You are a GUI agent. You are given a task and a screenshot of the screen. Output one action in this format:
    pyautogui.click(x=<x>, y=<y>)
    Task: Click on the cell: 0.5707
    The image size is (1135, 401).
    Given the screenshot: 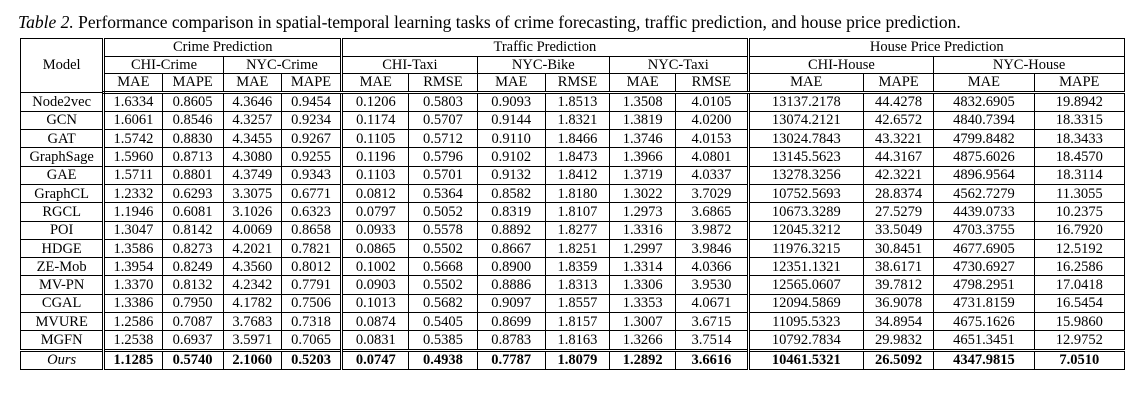 What is the action you would take?
    pyautogui.click(x=443, y=120)
    